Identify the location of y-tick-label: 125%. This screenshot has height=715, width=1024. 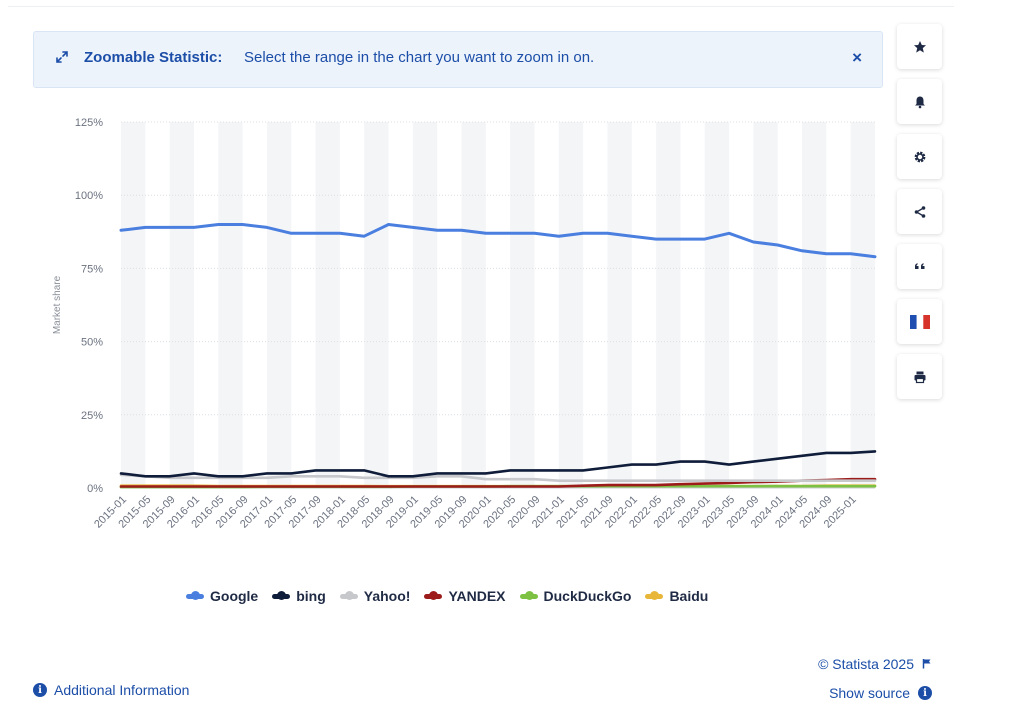
(89, 123).